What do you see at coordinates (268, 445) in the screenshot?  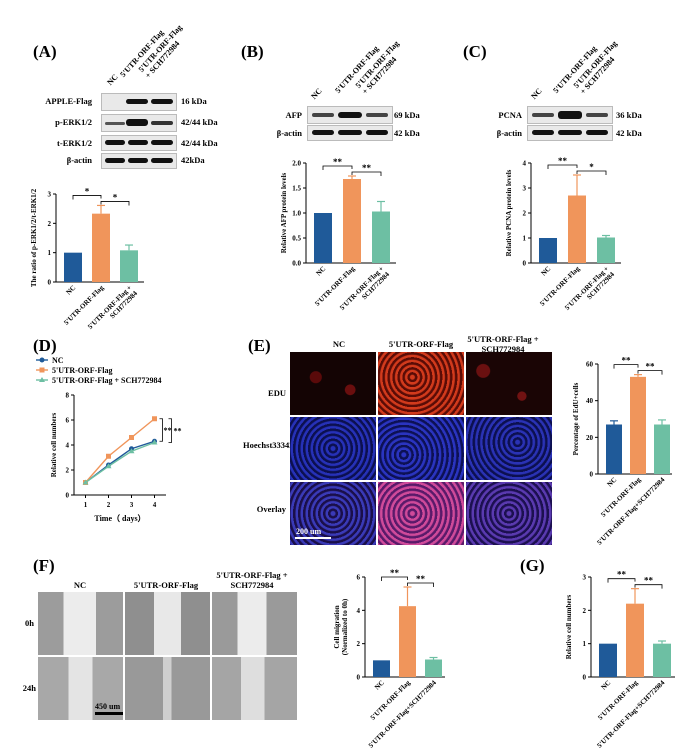 I see `row-label-hoechst: Hoechst33342` at bounding box center [268, 445].